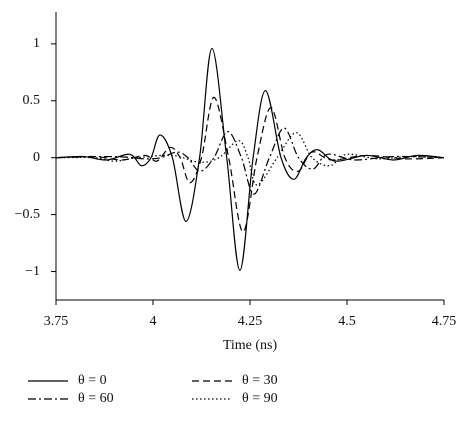 This screenshot has height=436, width=474. Describe the element at coordinates (36, 157) in the screenshot. I see `y-tick-label: 0` at that location.